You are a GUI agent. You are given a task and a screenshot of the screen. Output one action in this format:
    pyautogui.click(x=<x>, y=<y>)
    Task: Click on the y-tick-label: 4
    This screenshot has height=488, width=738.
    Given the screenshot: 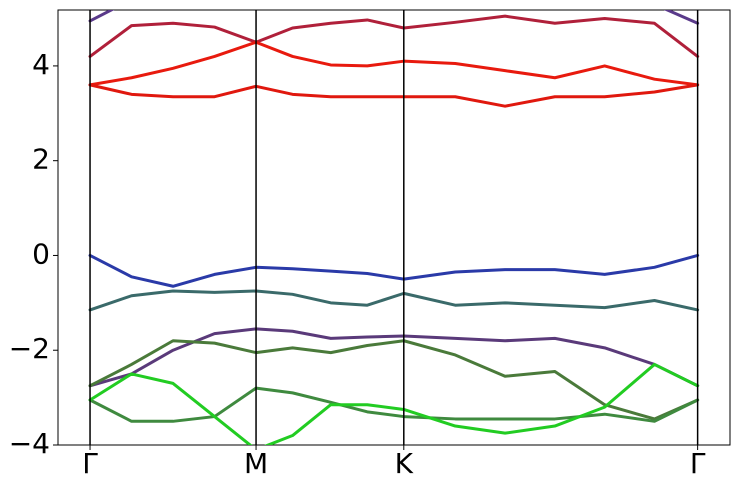 What is the action you would take?
    pyautogui.click(x=41, y=64)
    